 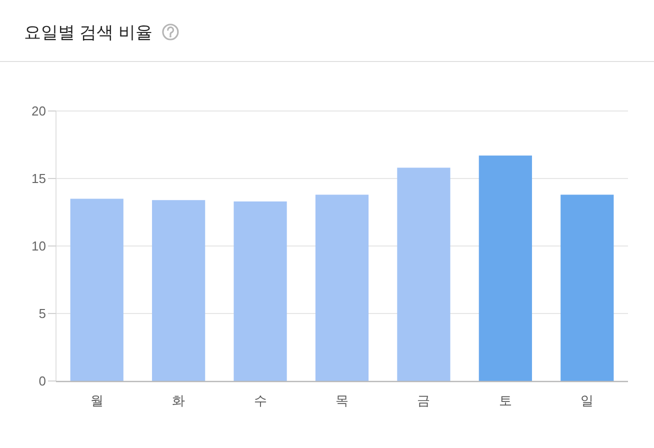 What do you see at coordinates (39, 178) in the screenshot?
I see `y-tick-label: 15` at bounding box center [39, 178].